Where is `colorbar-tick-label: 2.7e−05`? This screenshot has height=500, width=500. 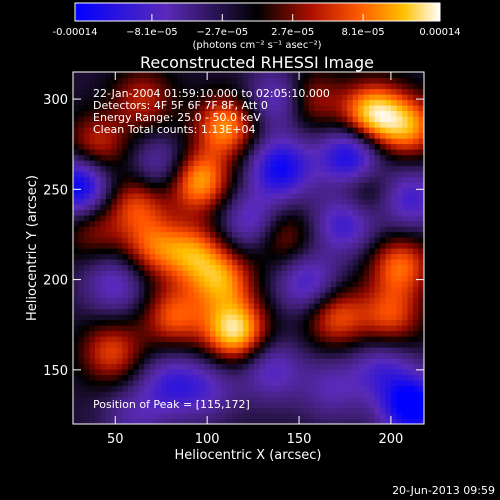 colorbar-tick-label: 2.7e−05 is located at coordinates (292, 32).